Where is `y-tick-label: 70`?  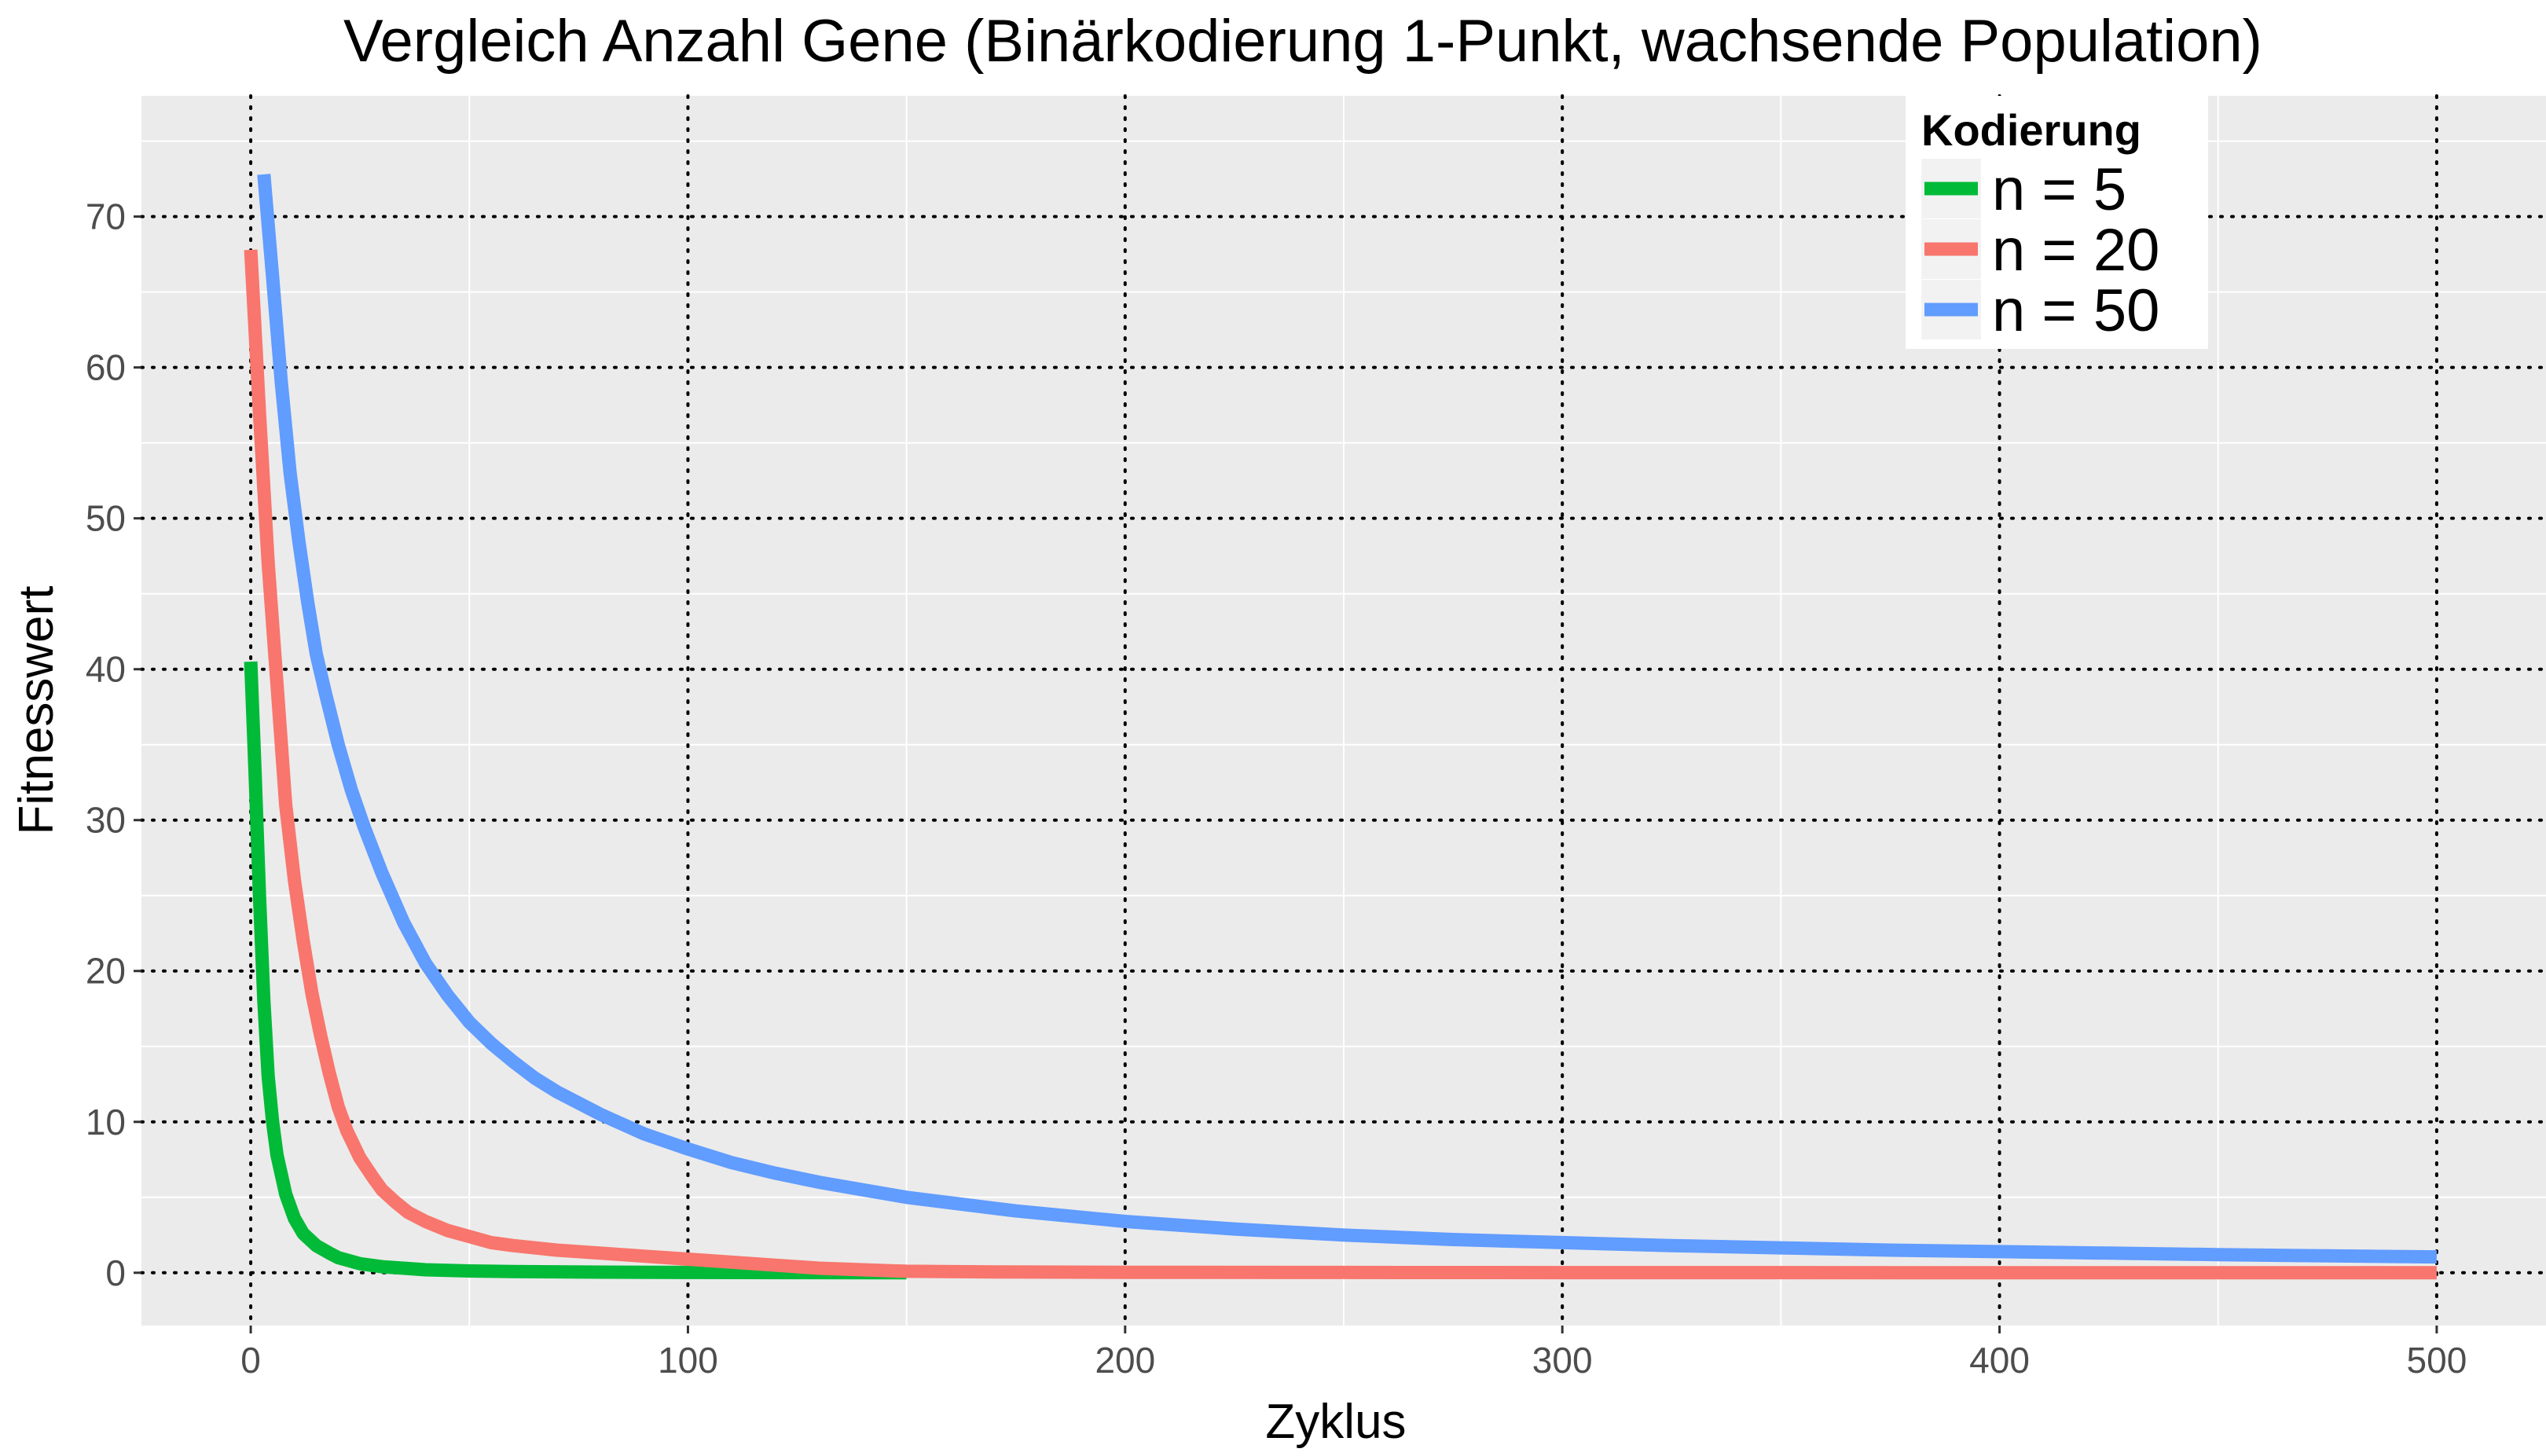 y-tick-label: 70 is located at coordinates (106, 216).